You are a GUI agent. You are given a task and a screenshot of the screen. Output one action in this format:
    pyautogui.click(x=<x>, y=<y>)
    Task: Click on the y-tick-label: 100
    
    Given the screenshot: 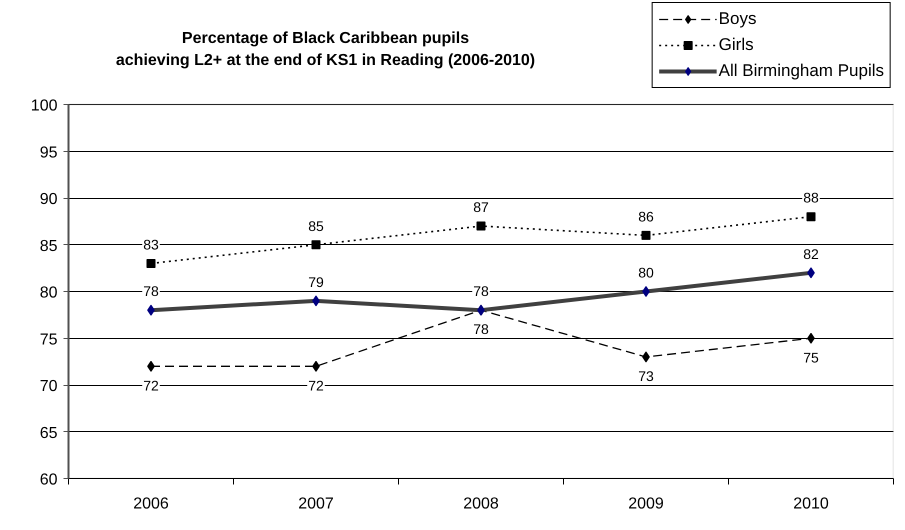 What is the action you would take?
    pyautogui.click(x=44, y=106)
    